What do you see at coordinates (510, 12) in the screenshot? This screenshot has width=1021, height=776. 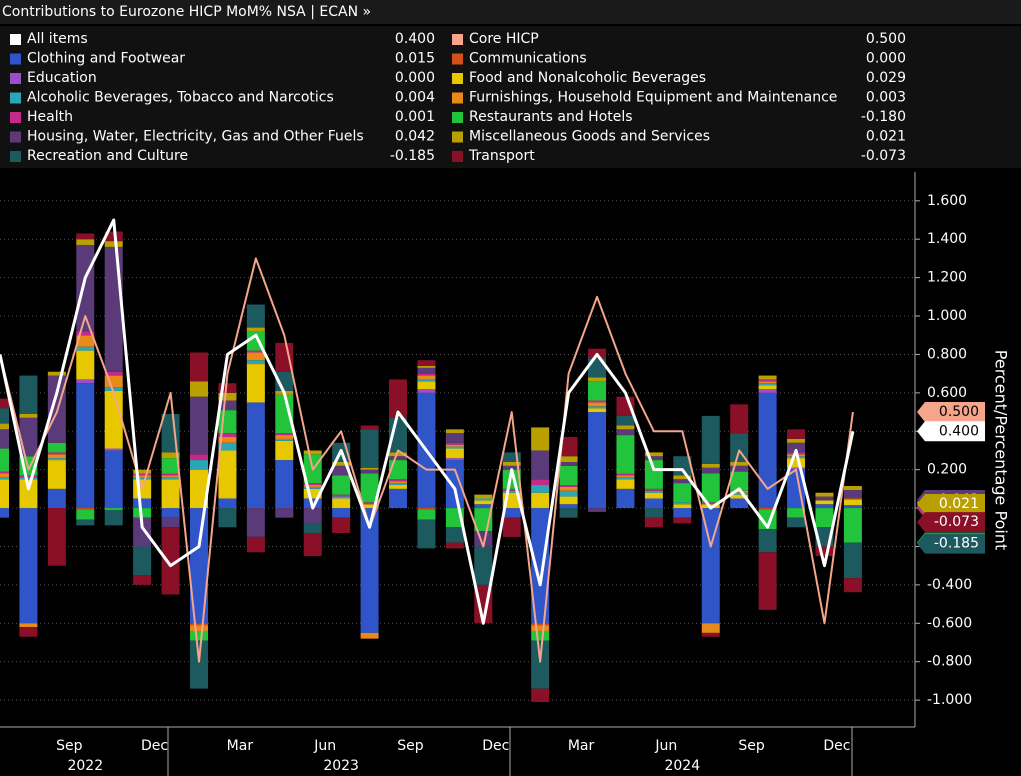 I see `title-bar` at bounding box center [510, 12].